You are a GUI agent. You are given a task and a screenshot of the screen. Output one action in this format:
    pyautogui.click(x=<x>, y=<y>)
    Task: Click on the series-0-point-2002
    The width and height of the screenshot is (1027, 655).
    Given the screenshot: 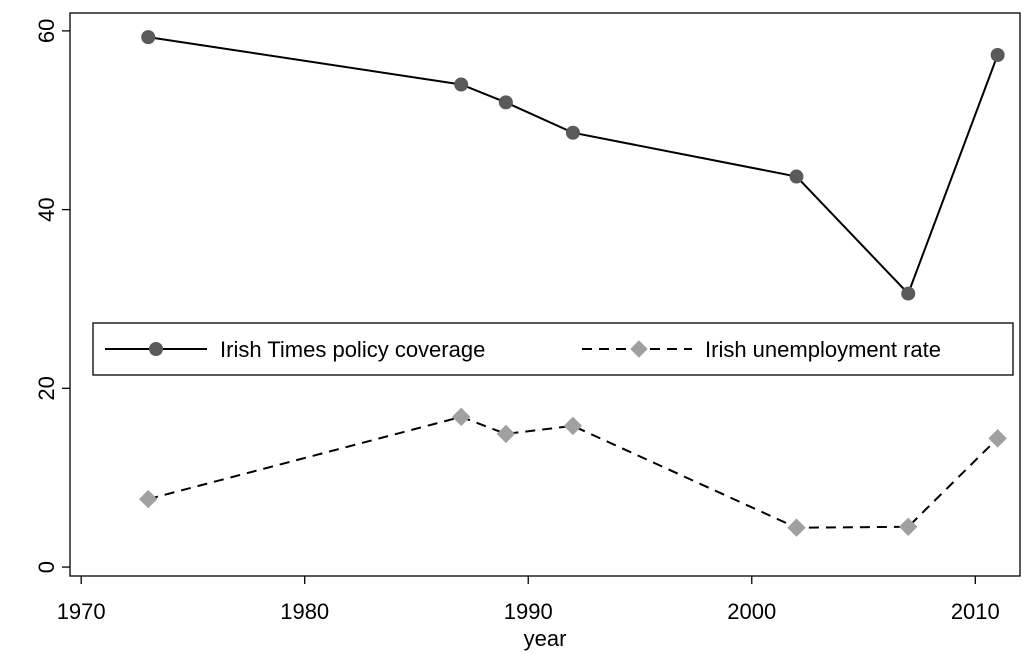 What is the action you would take?
    pyautogui.click(x=796, y=176)
    